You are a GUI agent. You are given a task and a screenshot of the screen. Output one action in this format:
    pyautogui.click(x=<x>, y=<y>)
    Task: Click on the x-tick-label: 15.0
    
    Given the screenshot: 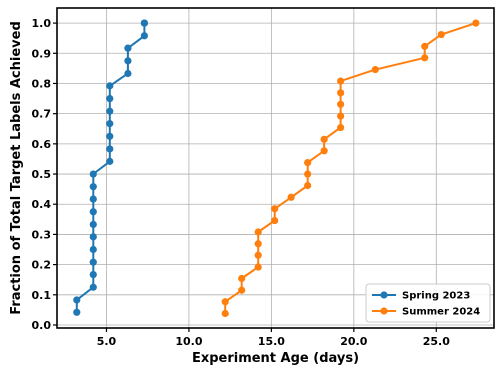 What is the action you would take?
    pyautogui.click(x=271, y=341)
    